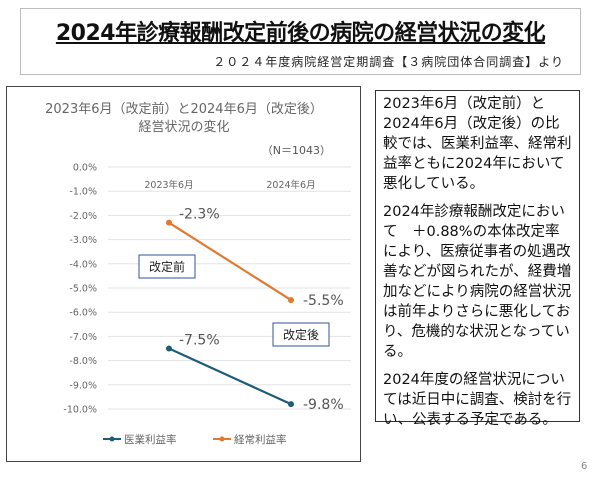  What do you see at coordinates (474, 164) in the screenshot?
I see `note-line: 益率ともに2024年において` at bounding box center [474, 164].